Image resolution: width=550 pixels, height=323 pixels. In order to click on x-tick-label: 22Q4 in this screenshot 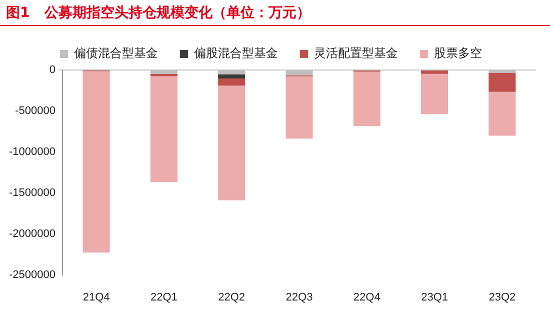, I will do `click(366, 297)`.